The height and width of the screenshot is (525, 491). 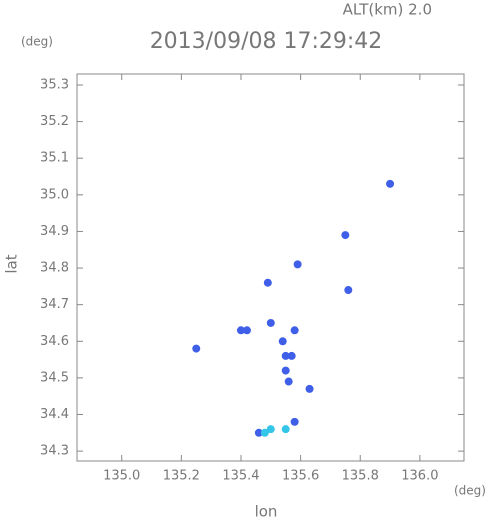 I want to click on x-tick-label: 135.2, so click(x=181, y=476).